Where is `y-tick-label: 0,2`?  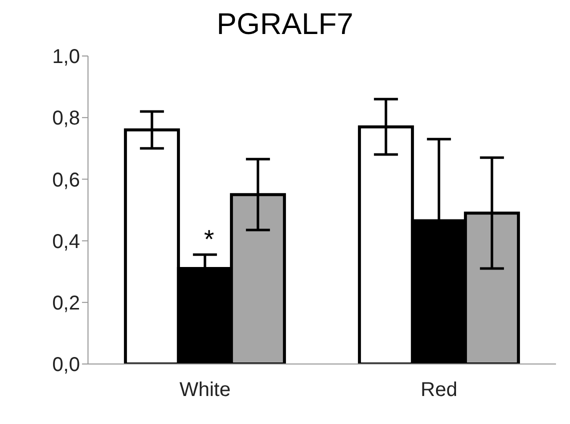
y-tick-label: 0,2 is located at coordinates (66, 303).